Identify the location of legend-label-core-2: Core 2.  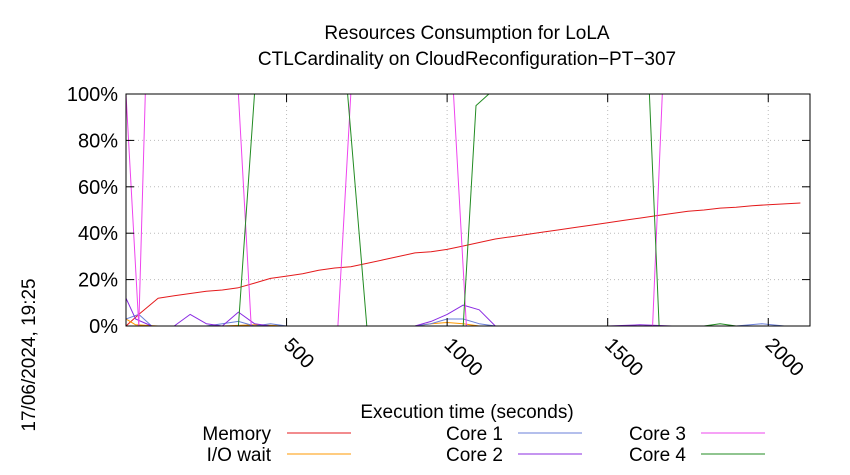
(474, 455).